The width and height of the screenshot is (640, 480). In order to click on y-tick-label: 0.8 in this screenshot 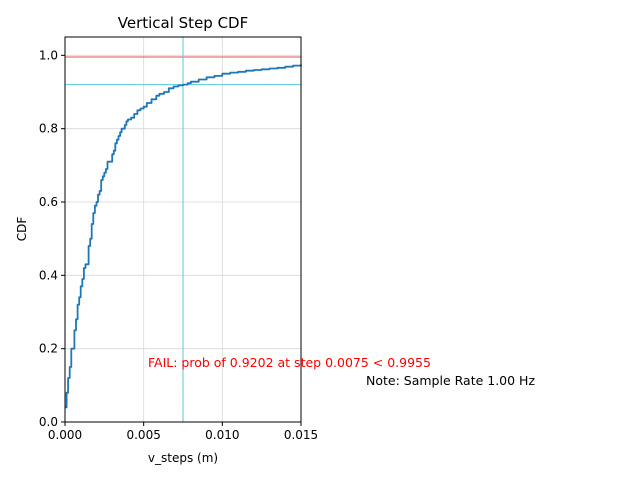, I will do `click(48, 129)`.